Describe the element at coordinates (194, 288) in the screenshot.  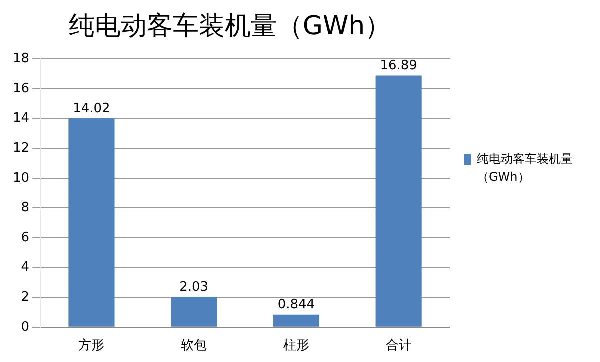
I see `data-label: 2.03` at that location.